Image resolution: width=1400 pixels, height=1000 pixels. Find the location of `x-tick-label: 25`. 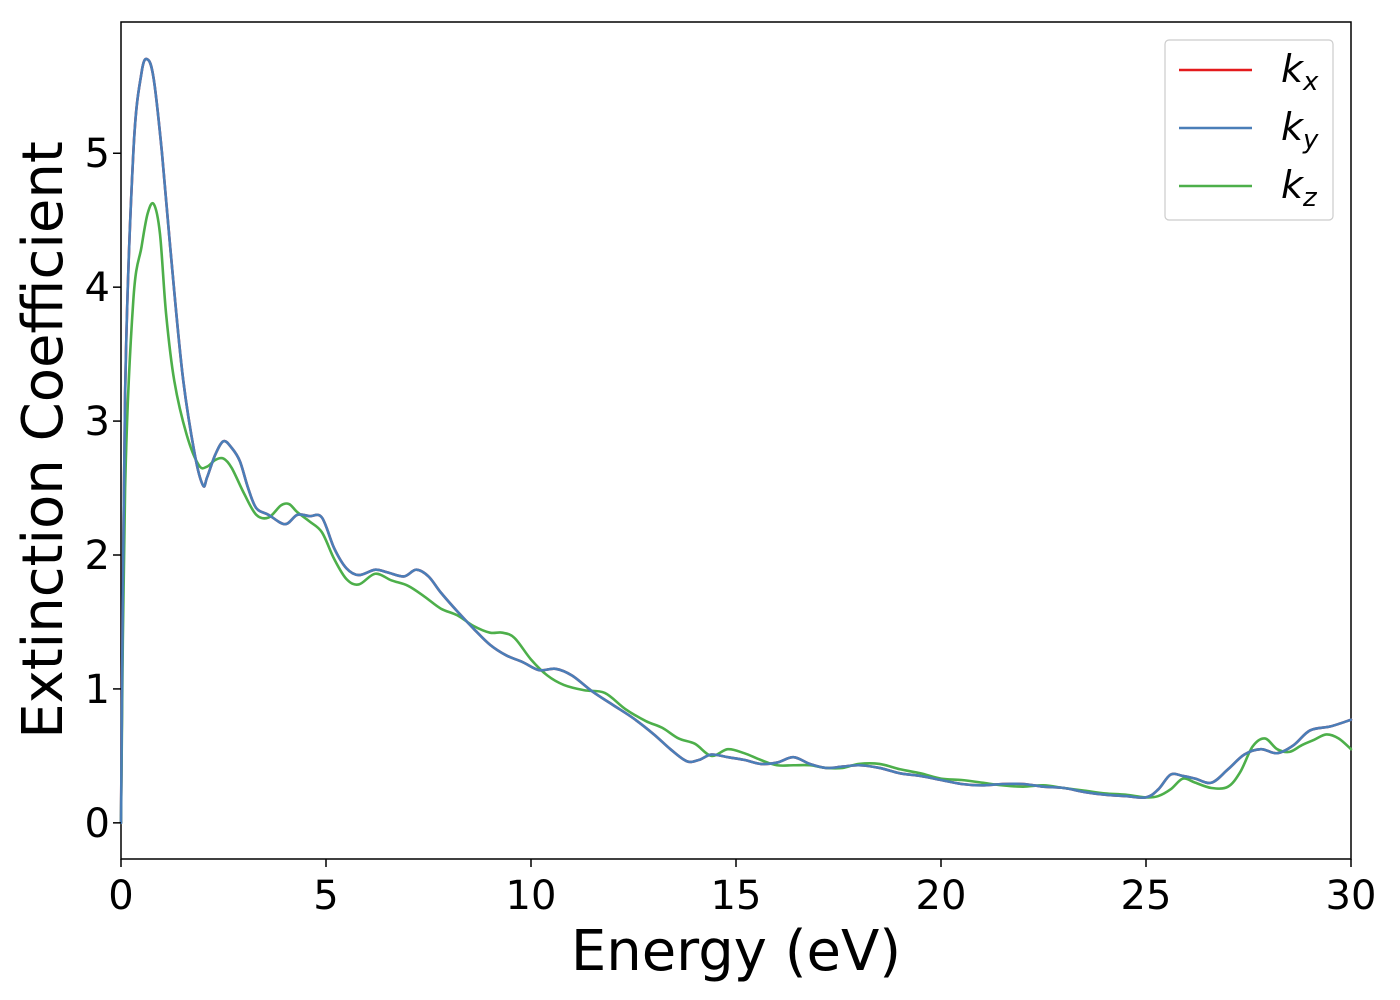

x-tick-label: 25 is located at coordinates (1146, 896).